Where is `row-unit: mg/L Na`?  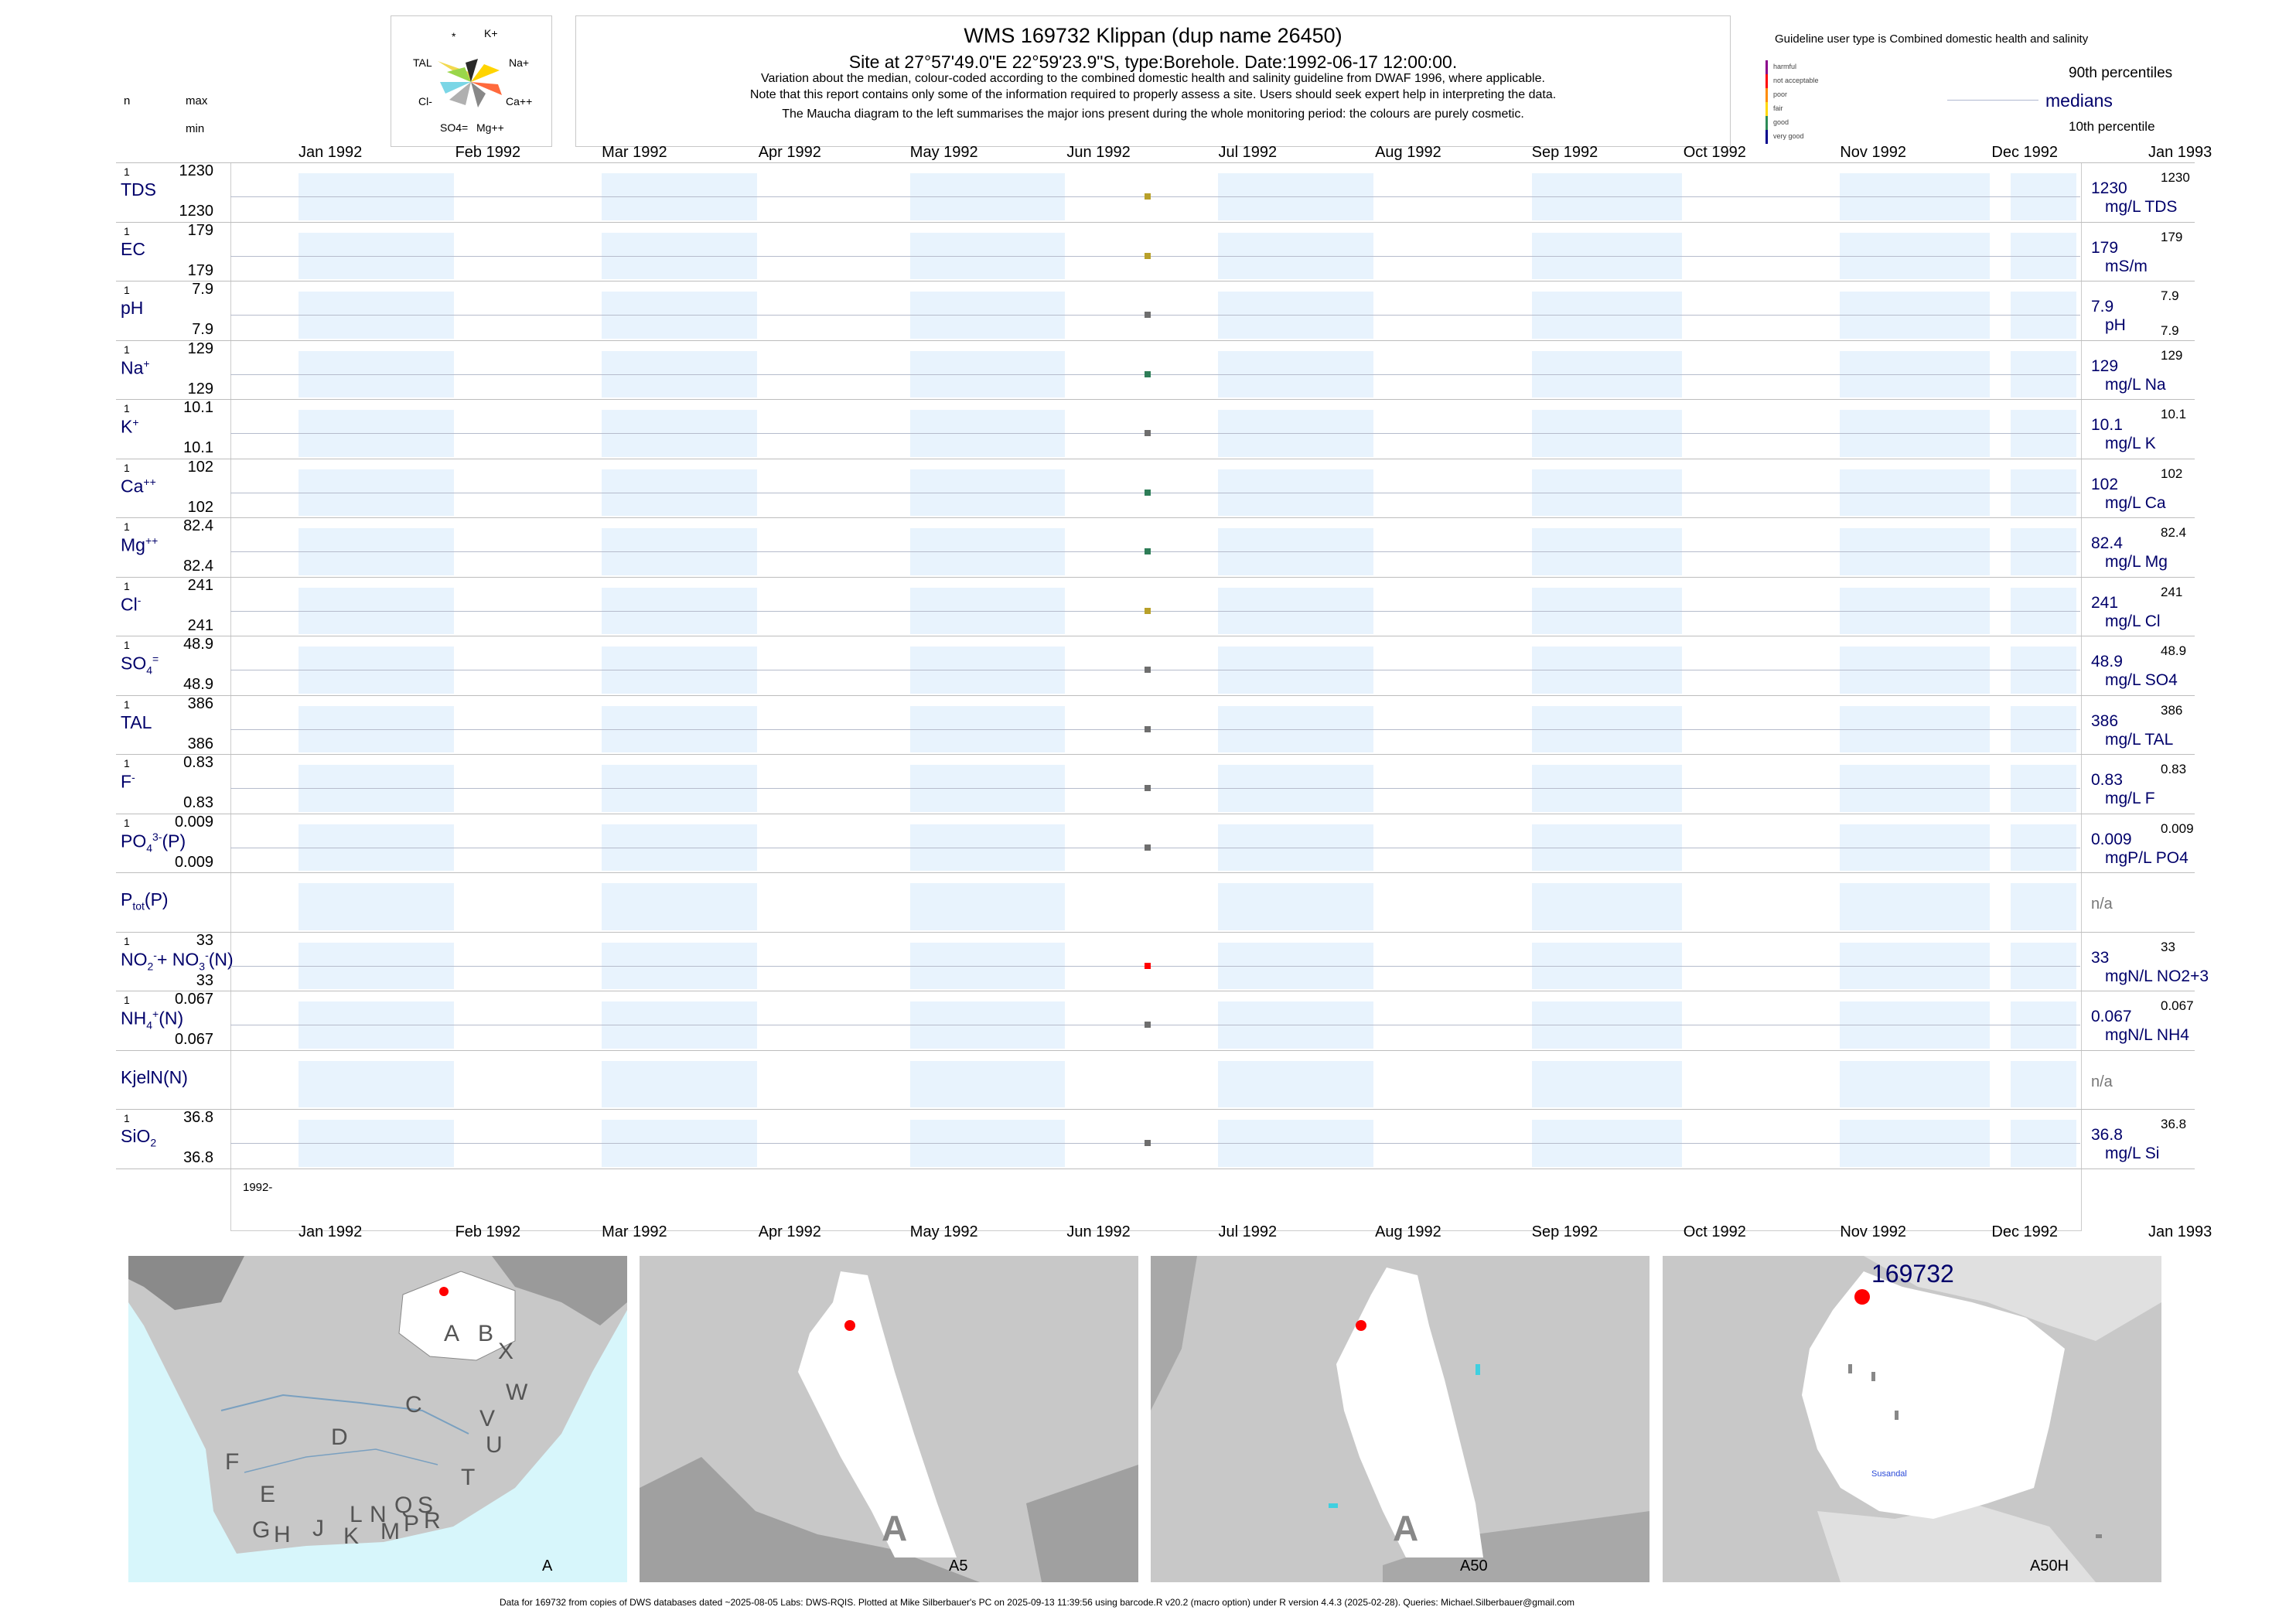 row-unit: mg/L Na is located at coordinates (2135, 384).